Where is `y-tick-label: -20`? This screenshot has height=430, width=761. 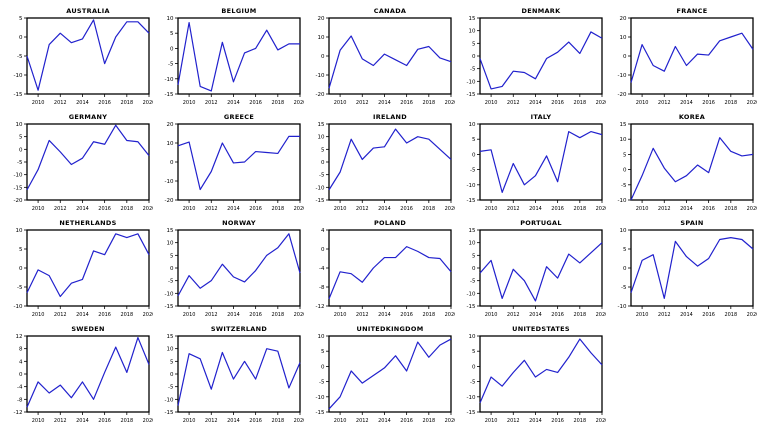
y-tick-label: -20 is located at coordinates (18, 201).